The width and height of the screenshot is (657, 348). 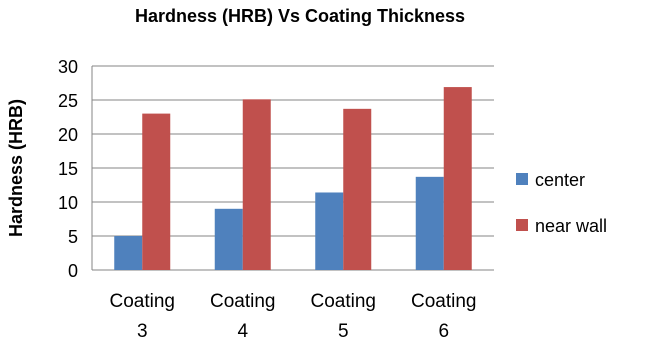 What do you see at coordinates (16, 168) in the screenshot?
I see `y-axis-label: Hardness (HRB)` at bounding box center [16, 168].